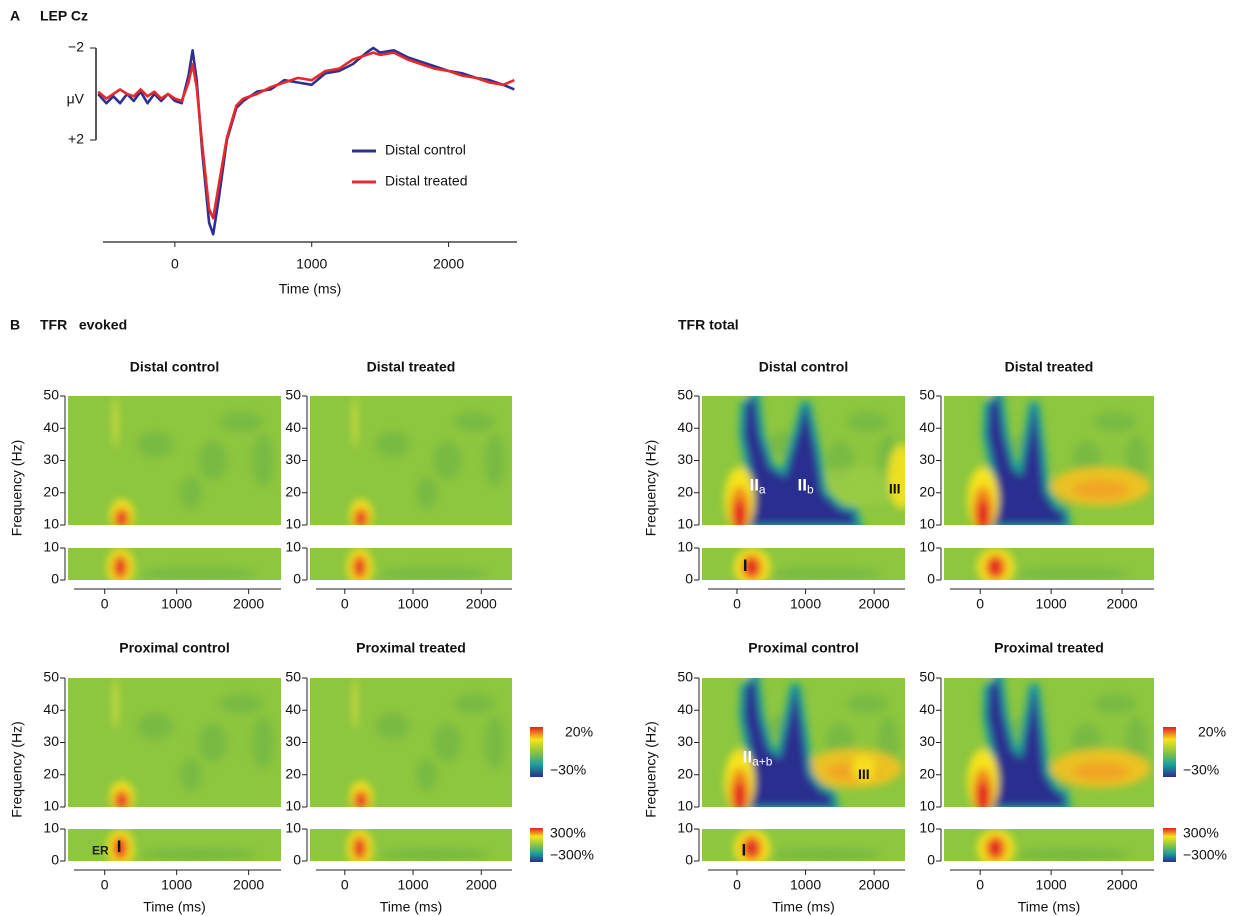  Describe the element at coordinates (174, 367) in the screenshot. I see `panel-title: Distal control` at that location.